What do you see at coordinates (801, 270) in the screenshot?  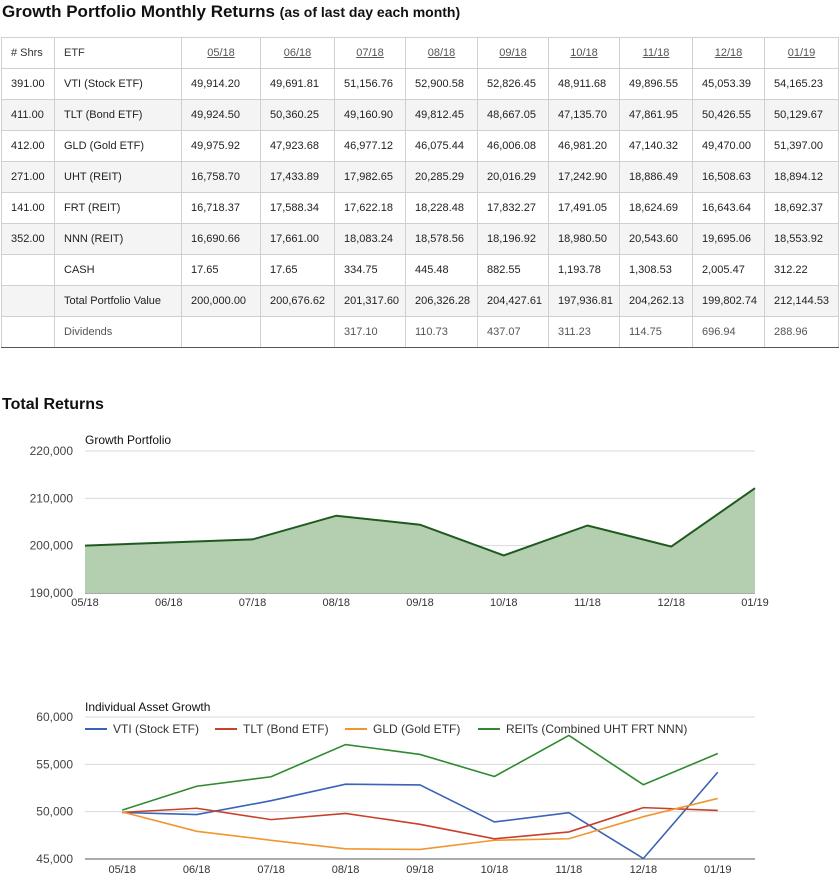 I see `cell-value: 312.22` at bounding box center [801, 270].